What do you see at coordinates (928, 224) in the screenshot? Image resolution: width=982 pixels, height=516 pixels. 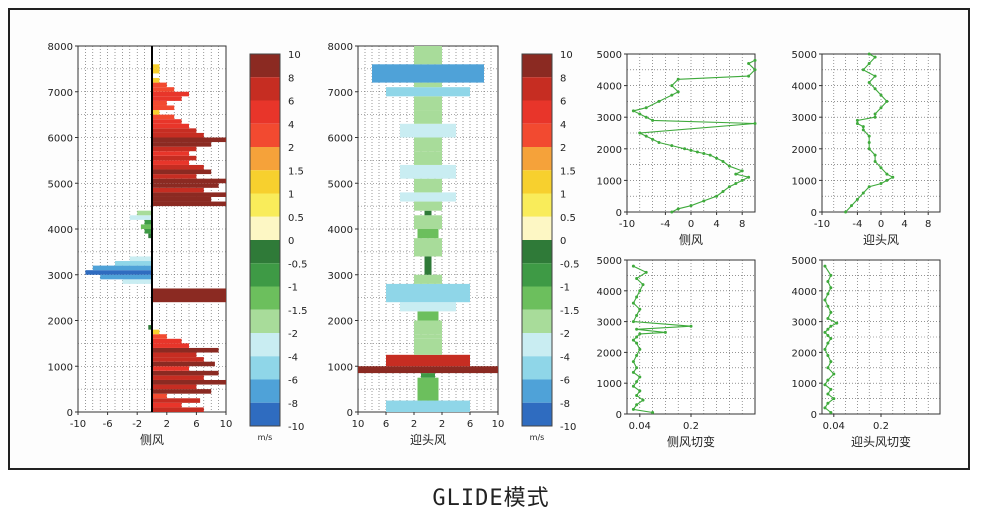 I see `x-tick-label: 8` at bounding box center [928, 224].